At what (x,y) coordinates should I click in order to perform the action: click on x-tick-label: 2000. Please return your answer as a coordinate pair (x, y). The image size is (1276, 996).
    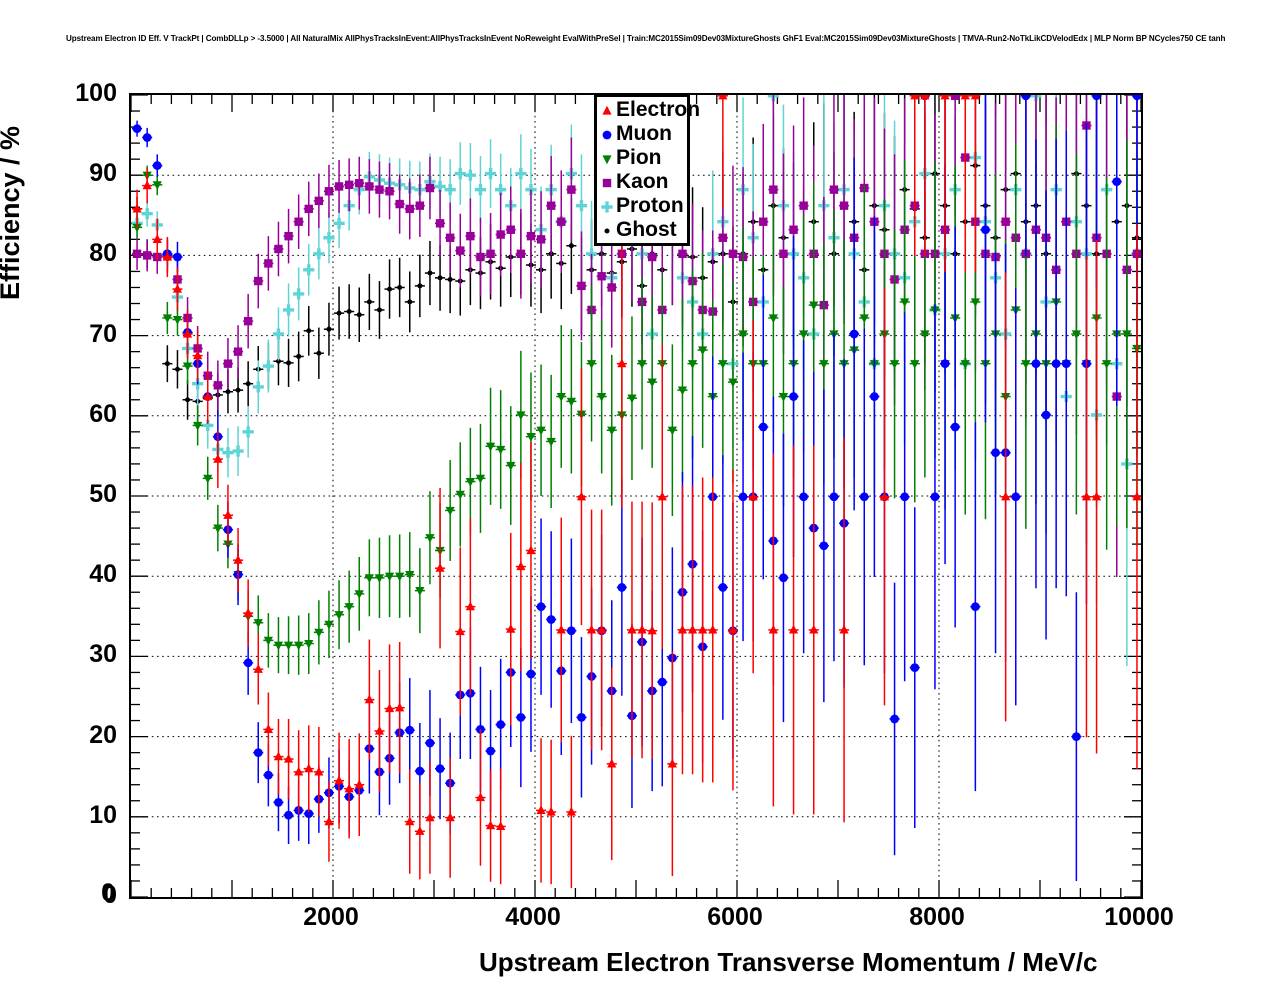
    Looking at the image, I should click on (331, 917).